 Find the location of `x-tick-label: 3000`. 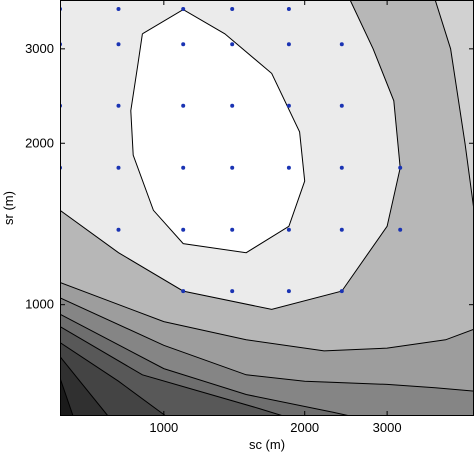

x-tick-label: 3000 is located at coordinates (387, 427).